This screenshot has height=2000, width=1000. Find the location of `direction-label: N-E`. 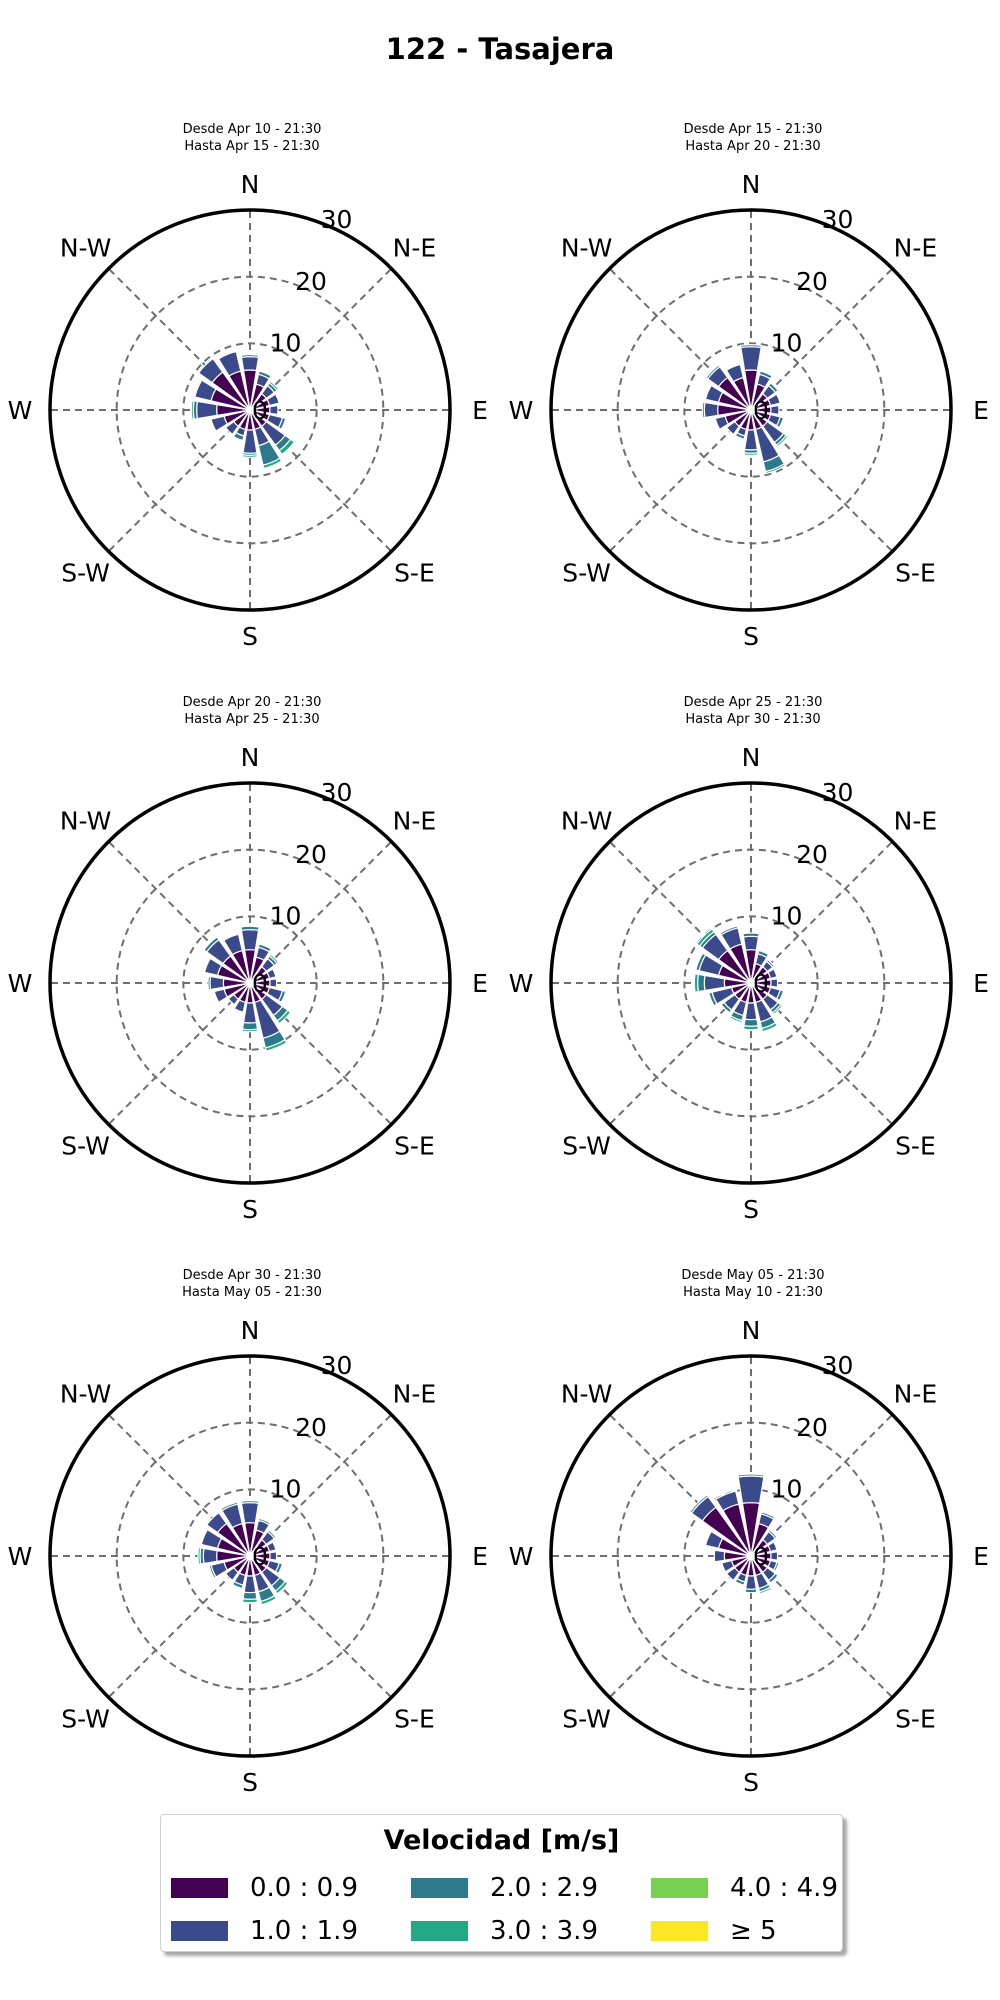

direction-label: N-E is located at coordinates (415, 248).